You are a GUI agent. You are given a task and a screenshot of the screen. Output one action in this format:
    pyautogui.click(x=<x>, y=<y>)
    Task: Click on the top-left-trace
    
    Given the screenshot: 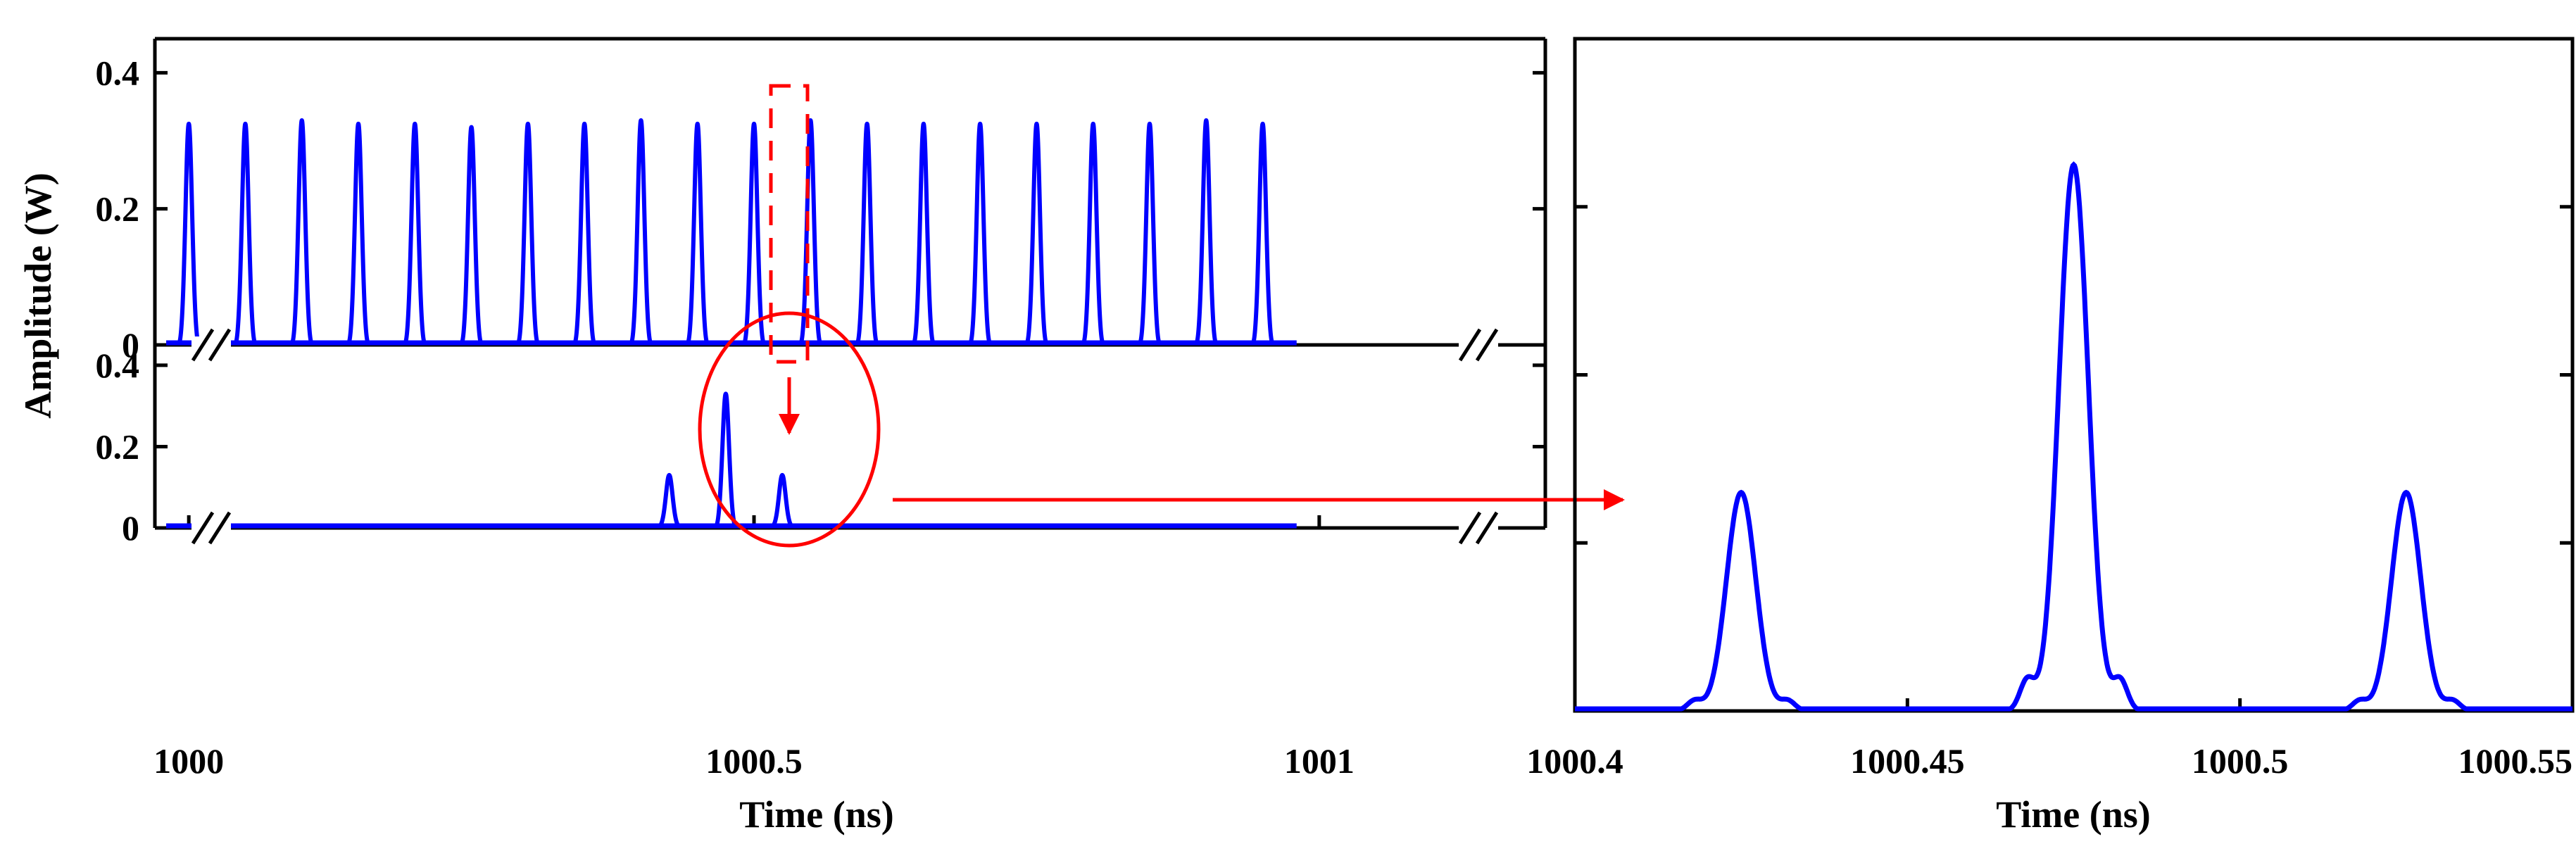 What is the action you would take?
    pyautogui.click(x=732, y=232)
    